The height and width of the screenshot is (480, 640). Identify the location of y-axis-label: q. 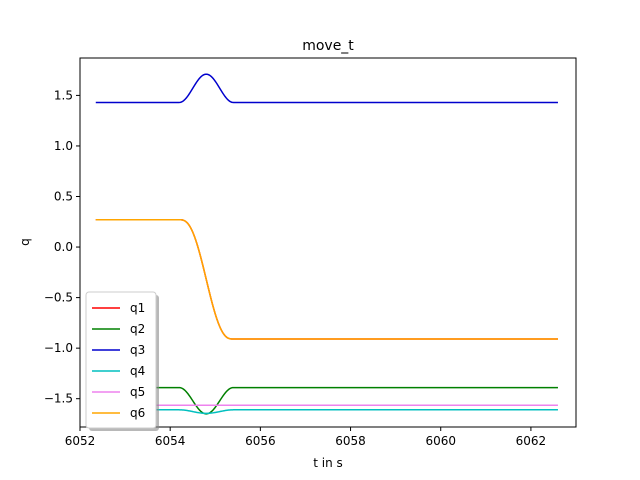
(25, 242).